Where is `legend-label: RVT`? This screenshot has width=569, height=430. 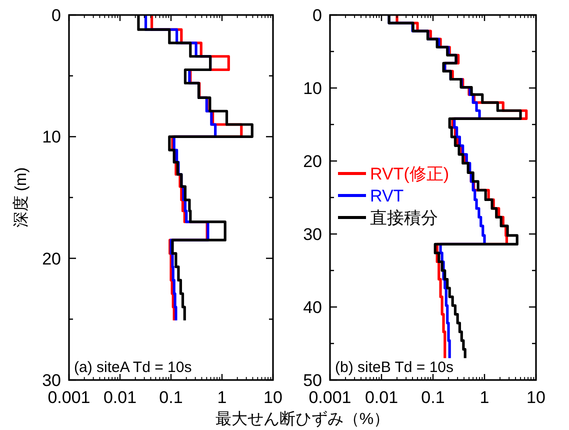 legend-label: RVT is located at coordinates (387, 196).